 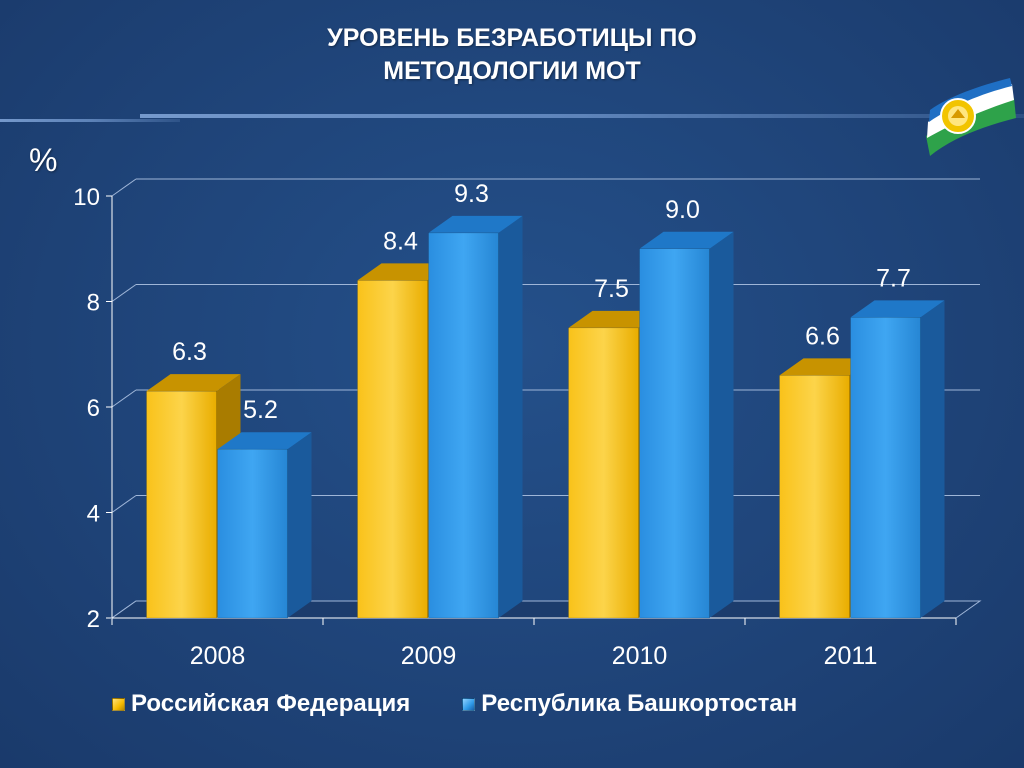 I want to click on bar-bashkortostan-2008, so click(x=252, y=533).